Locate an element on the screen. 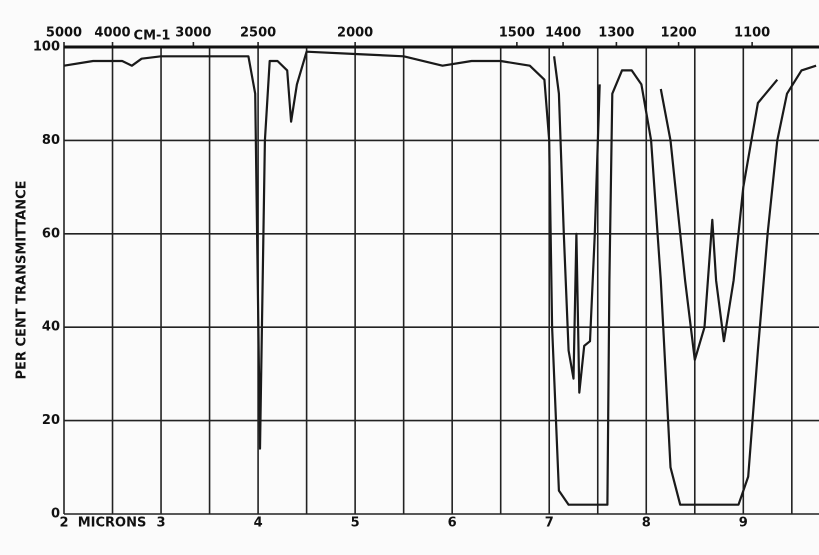 Image resolution: width=819 pixels, height=555 pixels. top-tick-label: 2500 is located at coordinates (258, 33).